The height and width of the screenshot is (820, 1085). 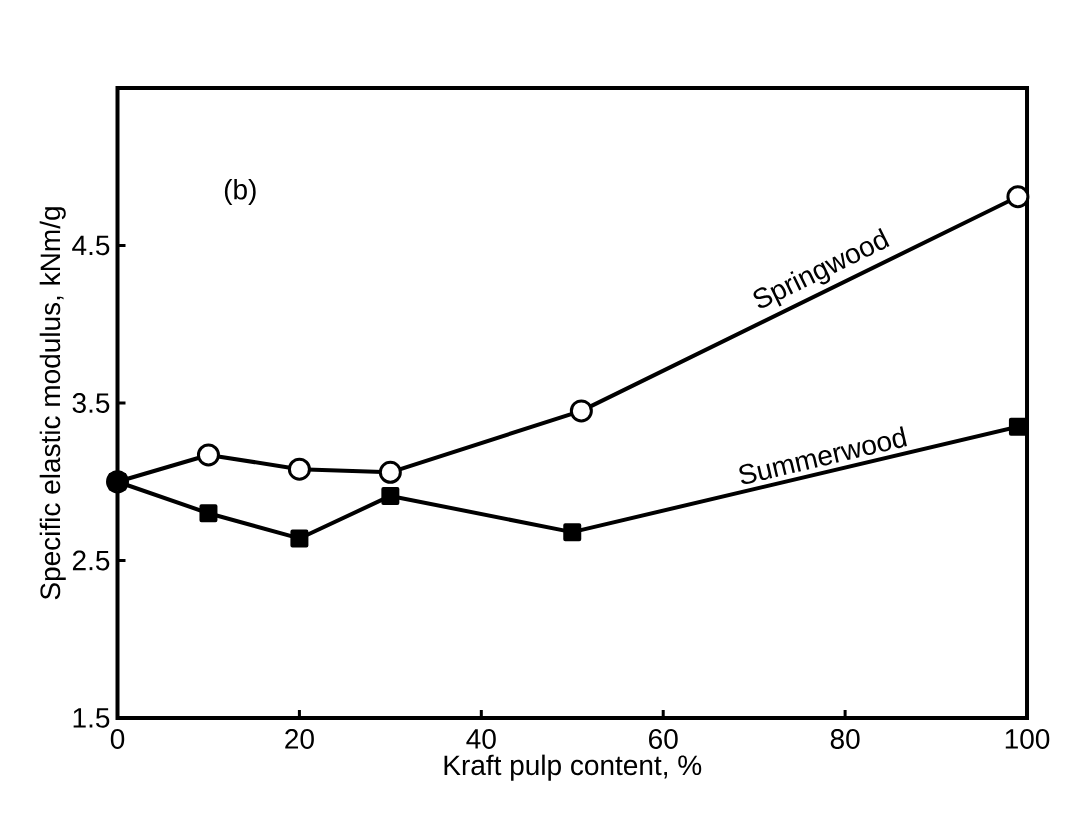 What do you see at coordinates (481, 739) in the screenshot?
I see `x-tick-label: 40` at bounding box center [481, 739].